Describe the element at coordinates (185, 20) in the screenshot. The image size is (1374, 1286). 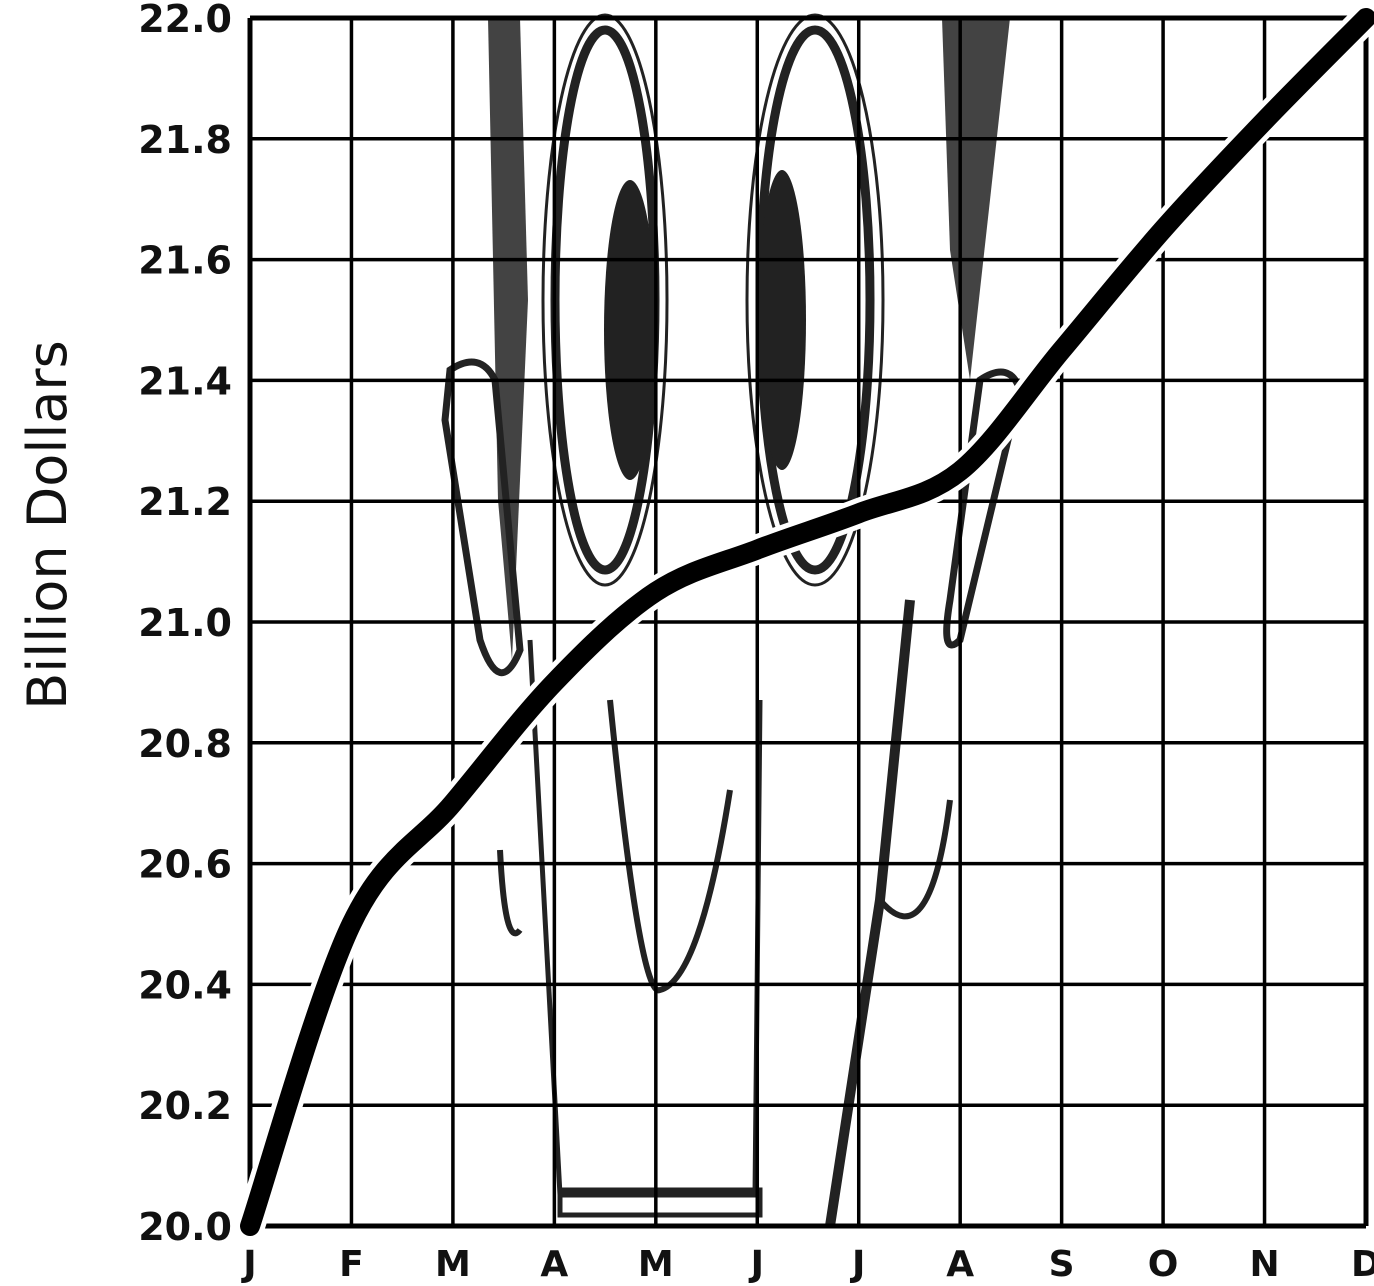
I see `y-tick-label: 22.0` at that location.